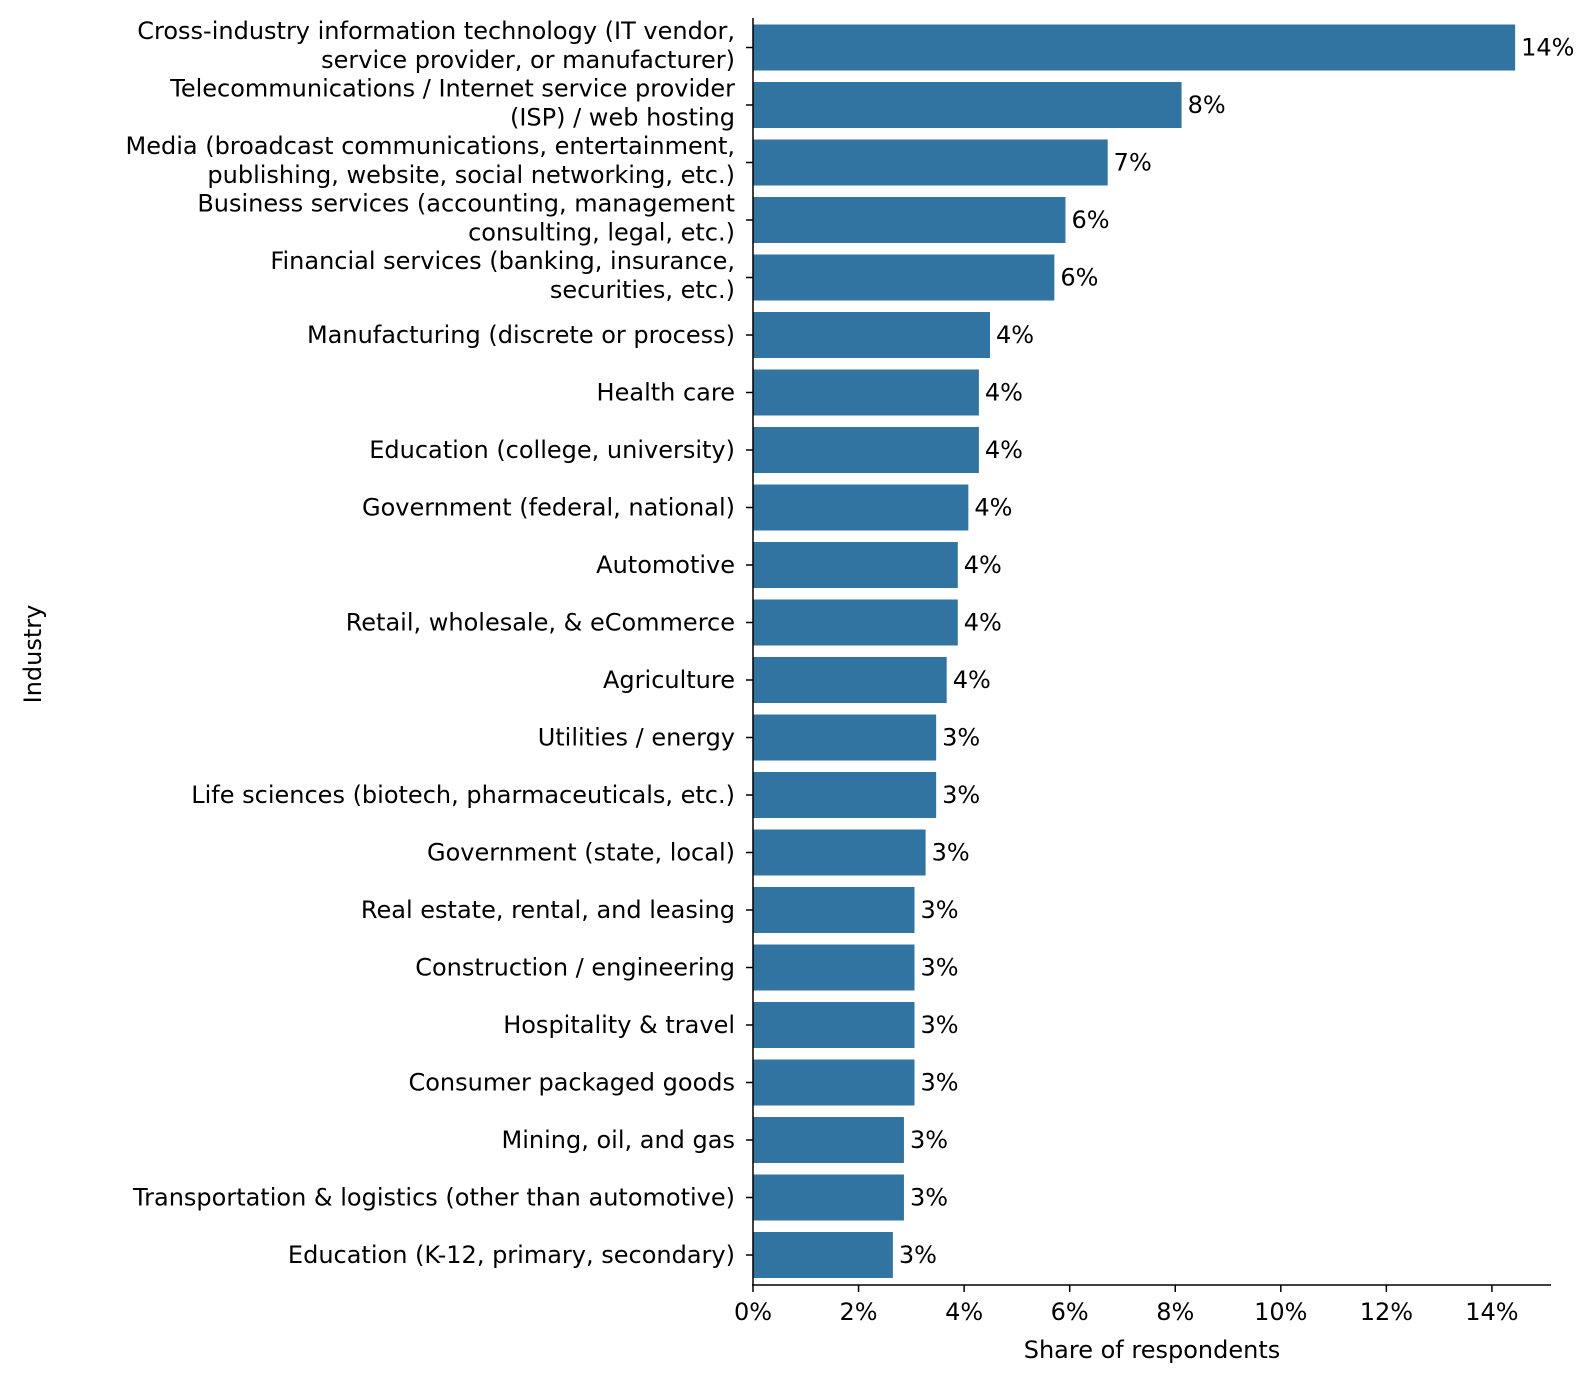 The width and height of the screenshot is (1591, 1380). I want to click on category-label: Education (college, university), so click(552, 450).